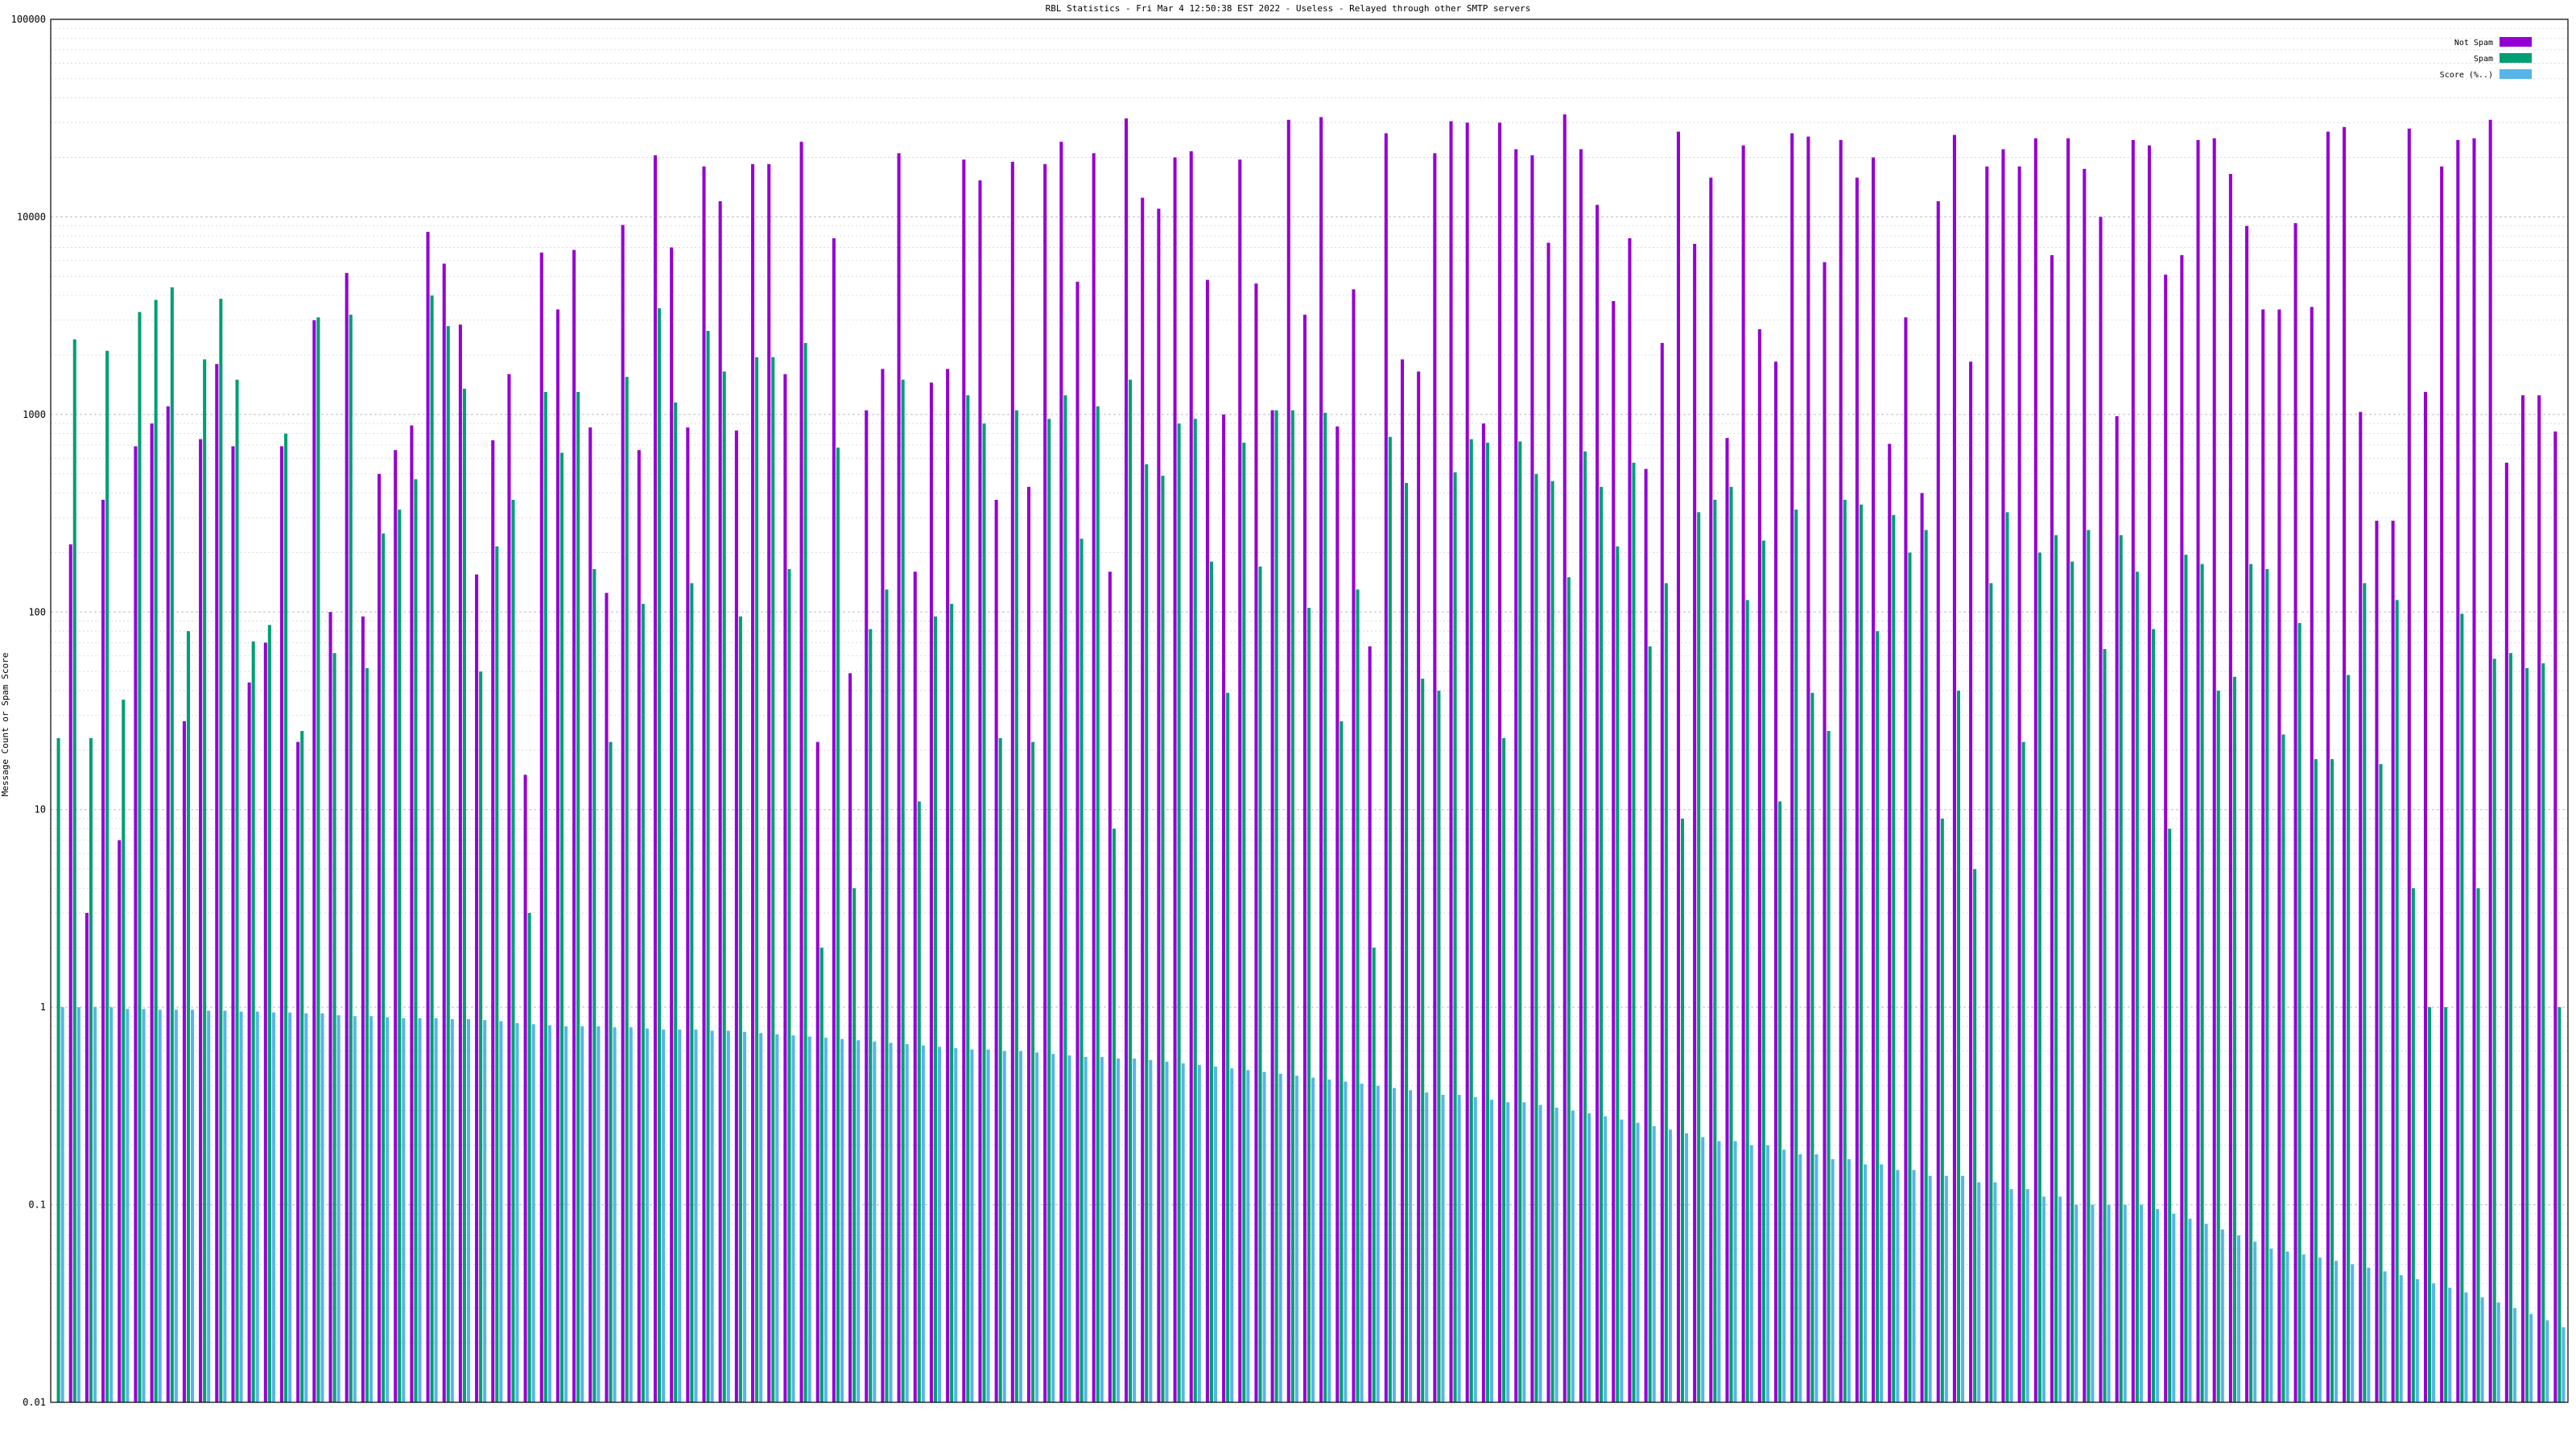 Image resolution: width=2576 pixels, height=1449 pixels. What do you see at coordinates (28, 19) in the screenshot?
I see `y-tick-label: 100000` at bounding box center [28, 19].